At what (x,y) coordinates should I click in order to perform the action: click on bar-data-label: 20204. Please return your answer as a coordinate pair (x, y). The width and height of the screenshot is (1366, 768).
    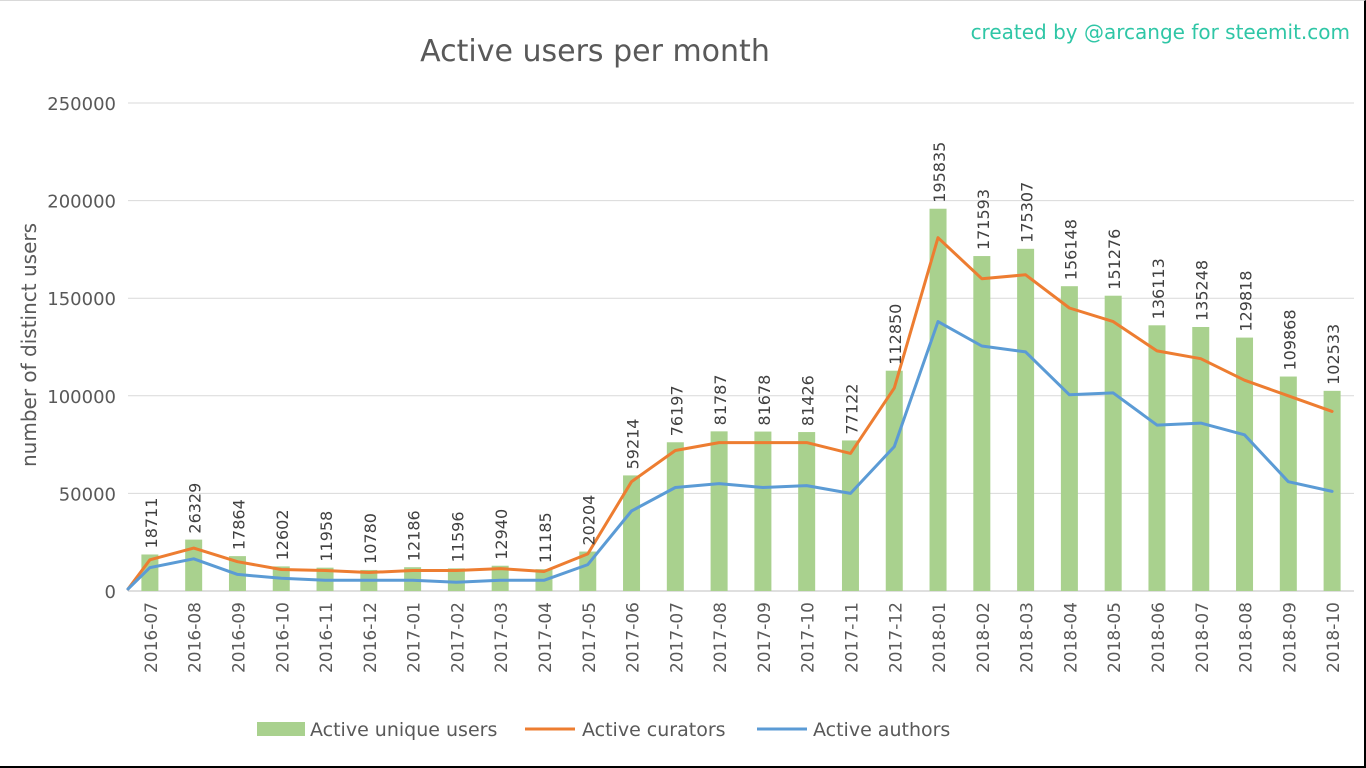
    Looking at the image, I should click on (589, 520).